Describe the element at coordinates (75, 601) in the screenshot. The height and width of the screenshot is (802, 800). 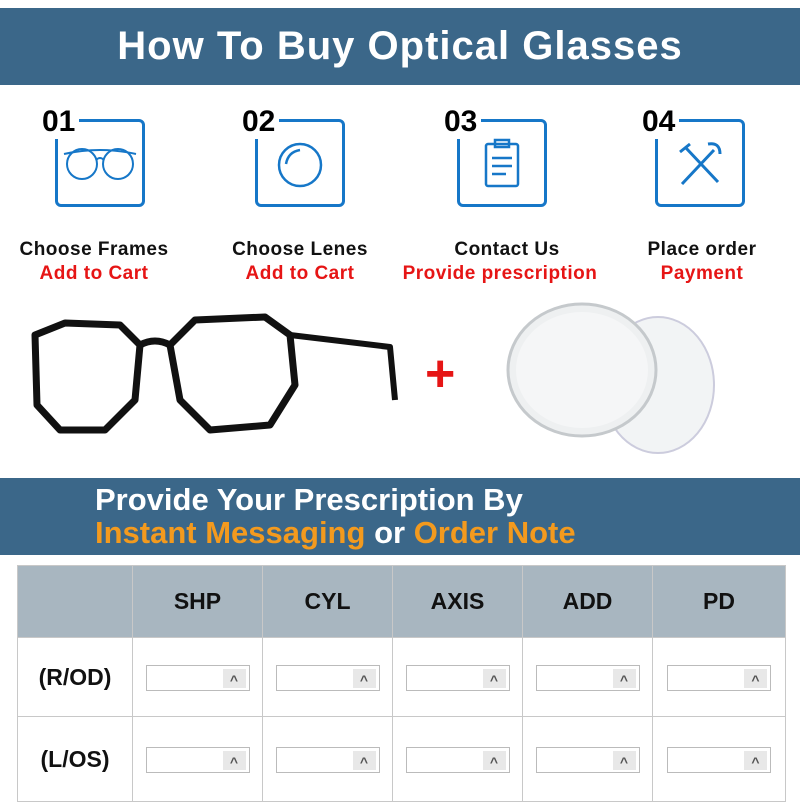
I see `empty-header` at that location.